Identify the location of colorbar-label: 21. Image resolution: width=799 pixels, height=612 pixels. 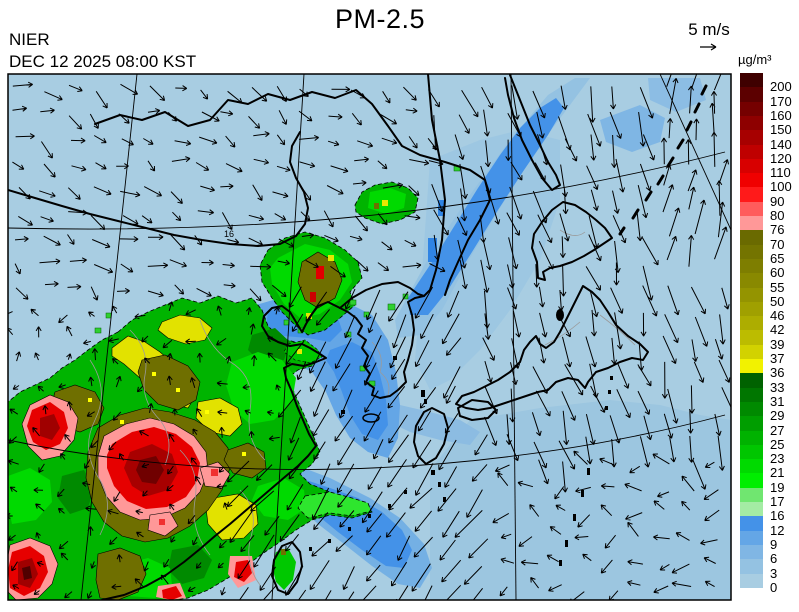
(777, 473).